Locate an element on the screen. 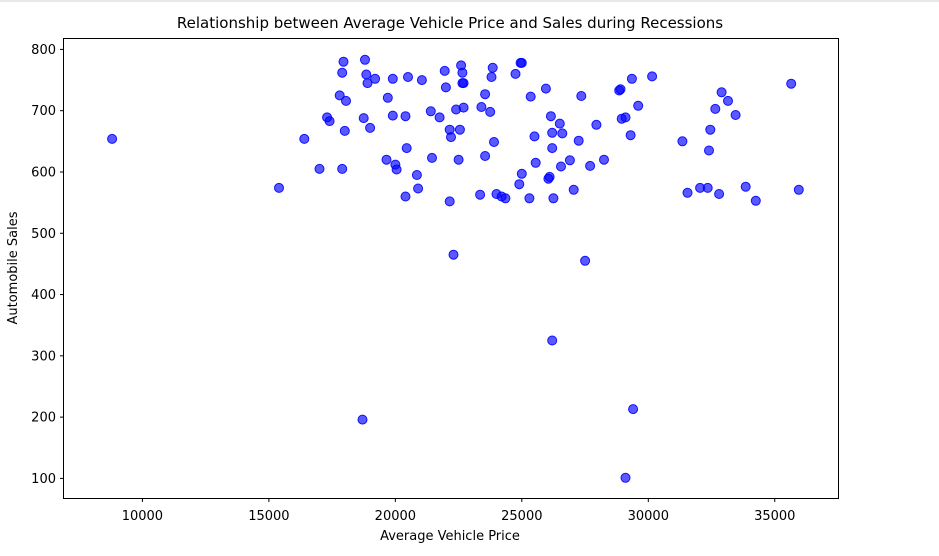  y-tick-label: 700 is located at coordinates (43, 111).